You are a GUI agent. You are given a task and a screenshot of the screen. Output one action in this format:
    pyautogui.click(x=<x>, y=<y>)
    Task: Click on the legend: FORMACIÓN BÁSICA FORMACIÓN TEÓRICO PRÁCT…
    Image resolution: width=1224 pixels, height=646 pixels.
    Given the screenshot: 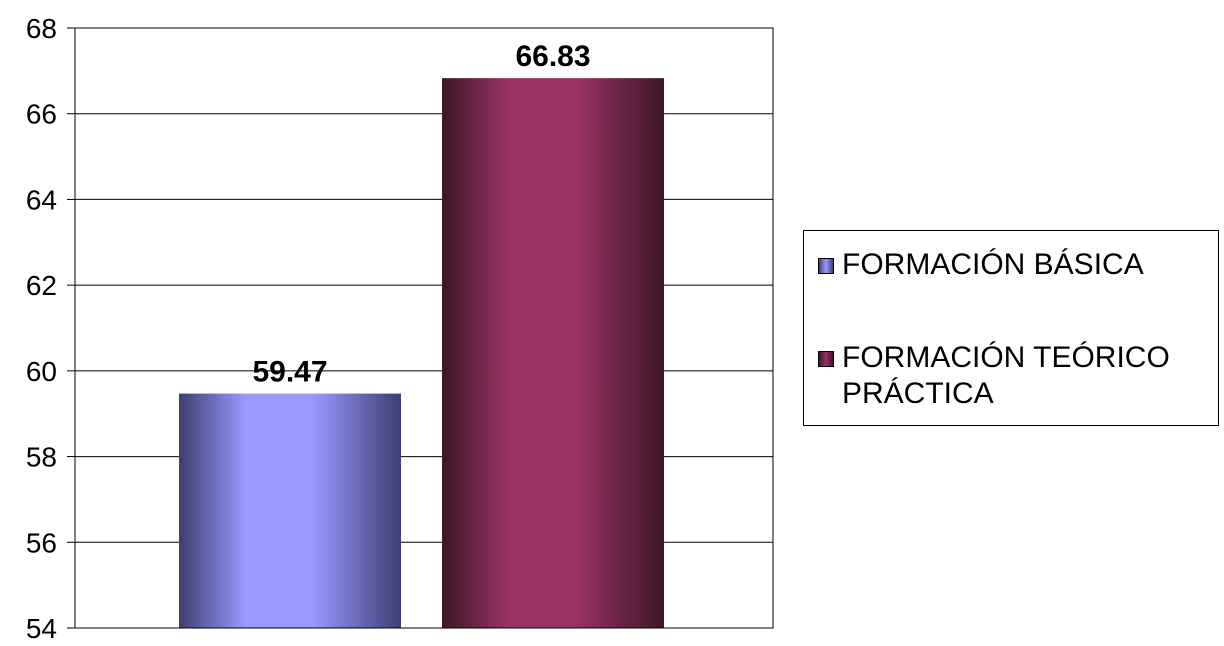 What is the action you would take?
    pyautogui.click(x=1011, y=328)
    